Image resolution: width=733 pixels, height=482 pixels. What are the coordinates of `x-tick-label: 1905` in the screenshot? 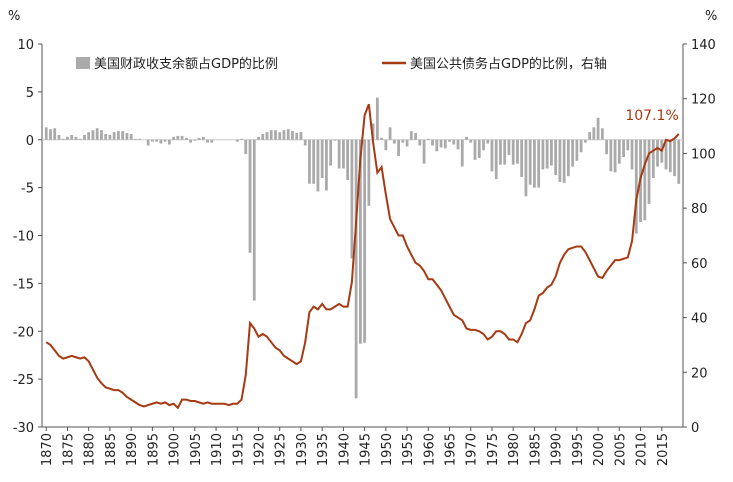 It's located at (196, 449).